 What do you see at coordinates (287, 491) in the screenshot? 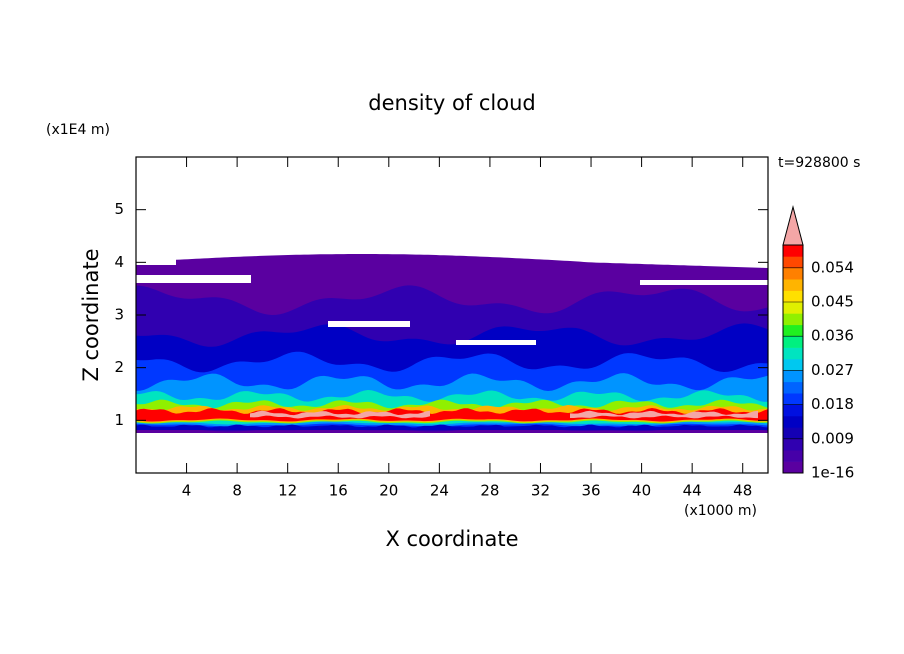
I see `x-tick-label: 12` at bounding box center [287, 491].